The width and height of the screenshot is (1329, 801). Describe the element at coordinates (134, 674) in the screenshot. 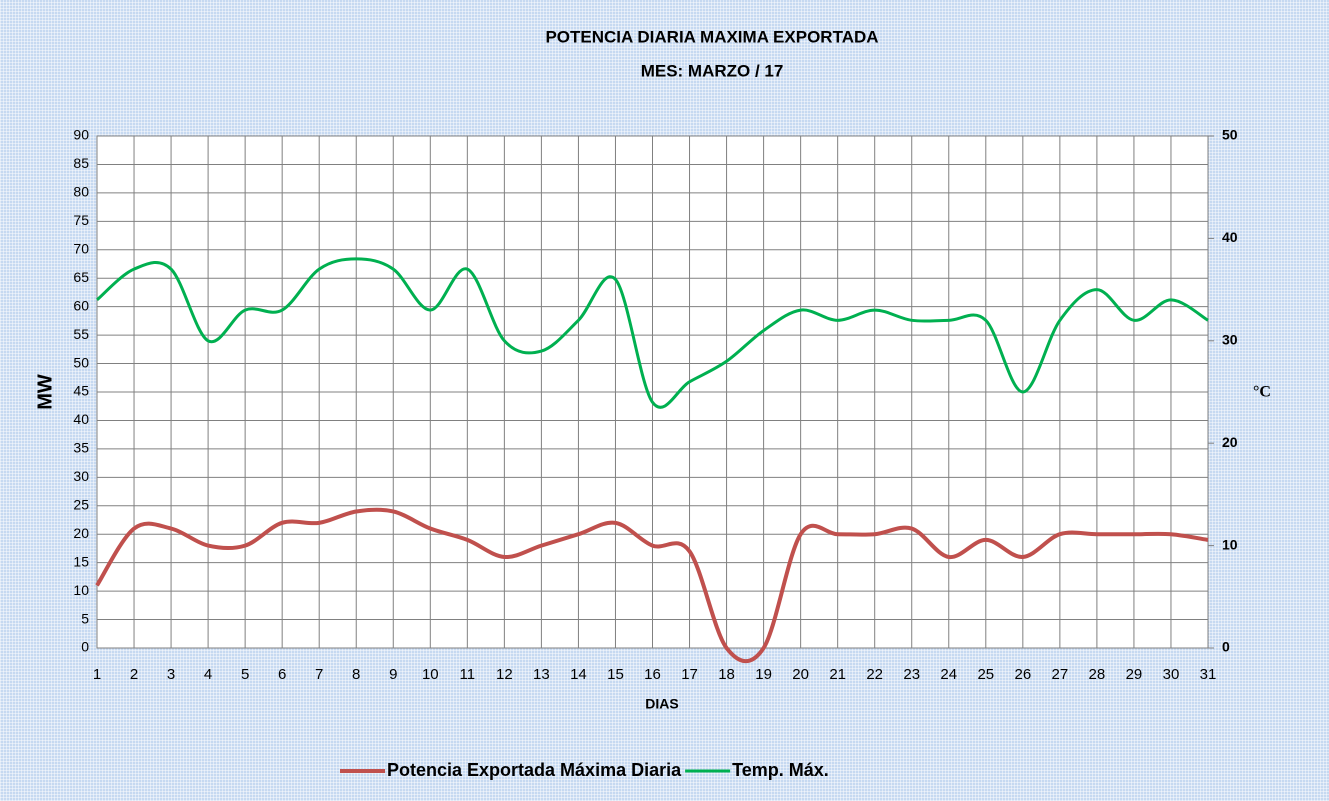

I see `x-tick-label: 2` at that location.